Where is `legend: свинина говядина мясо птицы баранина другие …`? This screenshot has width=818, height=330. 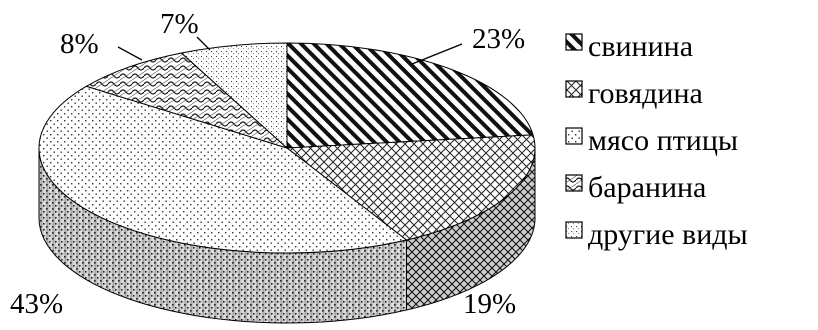 legend: свинина говядина мясо птицы баранина другие … is located at coordinates (656, 140).